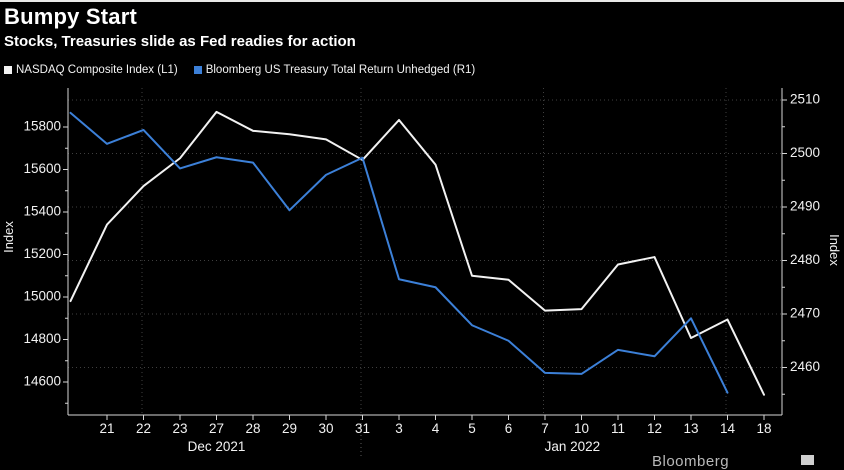  Describe the element at coordinates (805, 313) in the screenshot. I see `right-axis-tick-label: 2470` at that location.